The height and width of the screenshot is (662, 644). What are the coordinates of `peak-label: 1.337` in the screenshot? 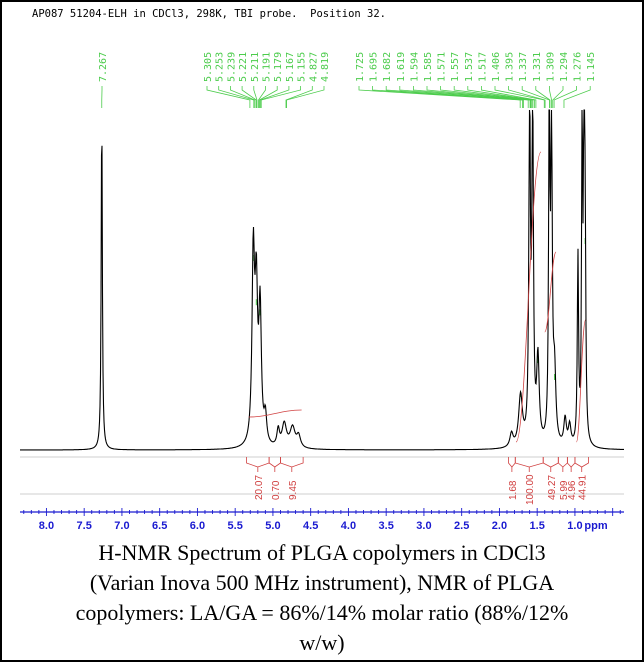 It's located at (523, 67).